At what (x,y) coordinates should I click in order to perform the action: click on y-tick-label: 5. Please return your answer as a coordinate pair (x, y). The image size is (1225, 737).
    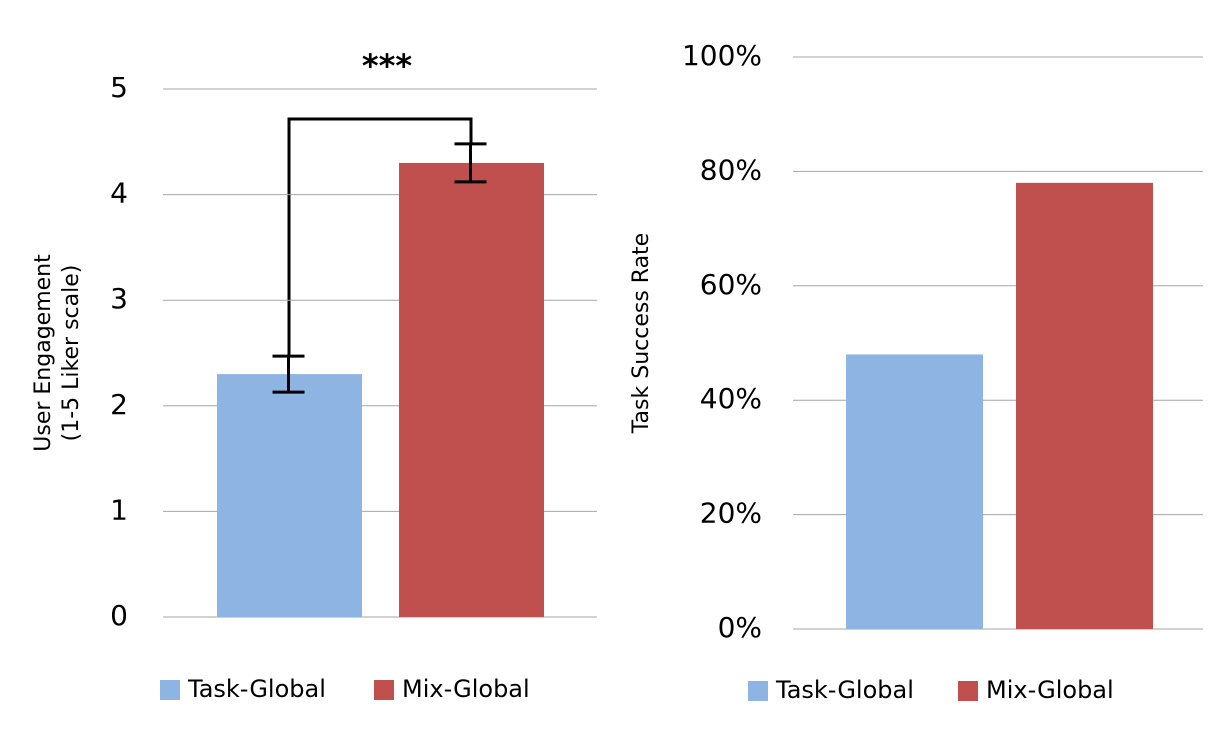
    Looking at the image, I should click on (119, 87).